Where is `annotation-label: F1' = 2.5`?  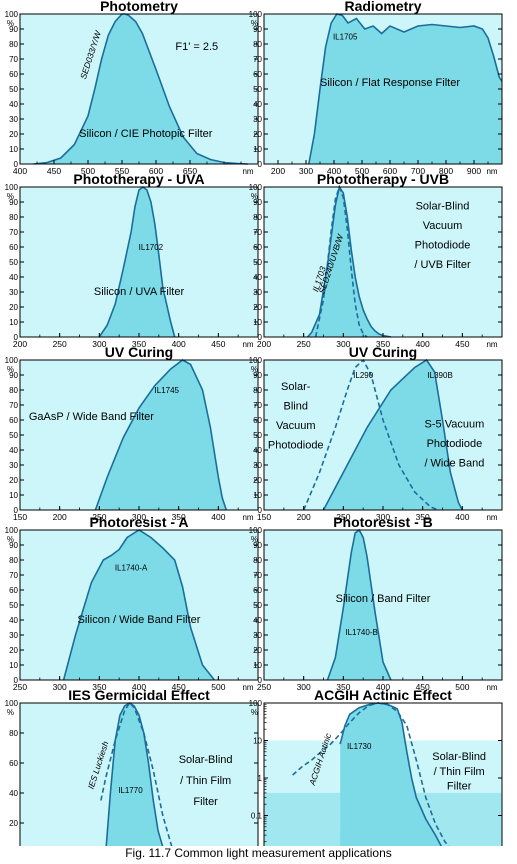 annotation-label: F1' = 2.5 is located at coordinates (196, 47).